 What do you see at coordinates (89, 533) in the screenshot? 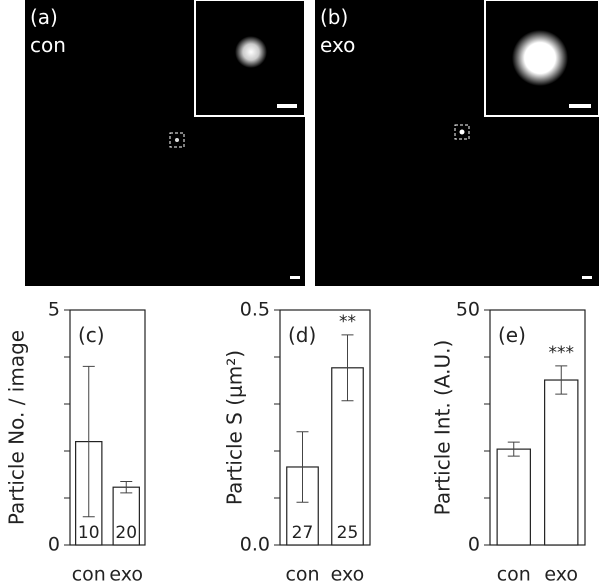
I see `n-label: 10` at bounding box center [89, 533].